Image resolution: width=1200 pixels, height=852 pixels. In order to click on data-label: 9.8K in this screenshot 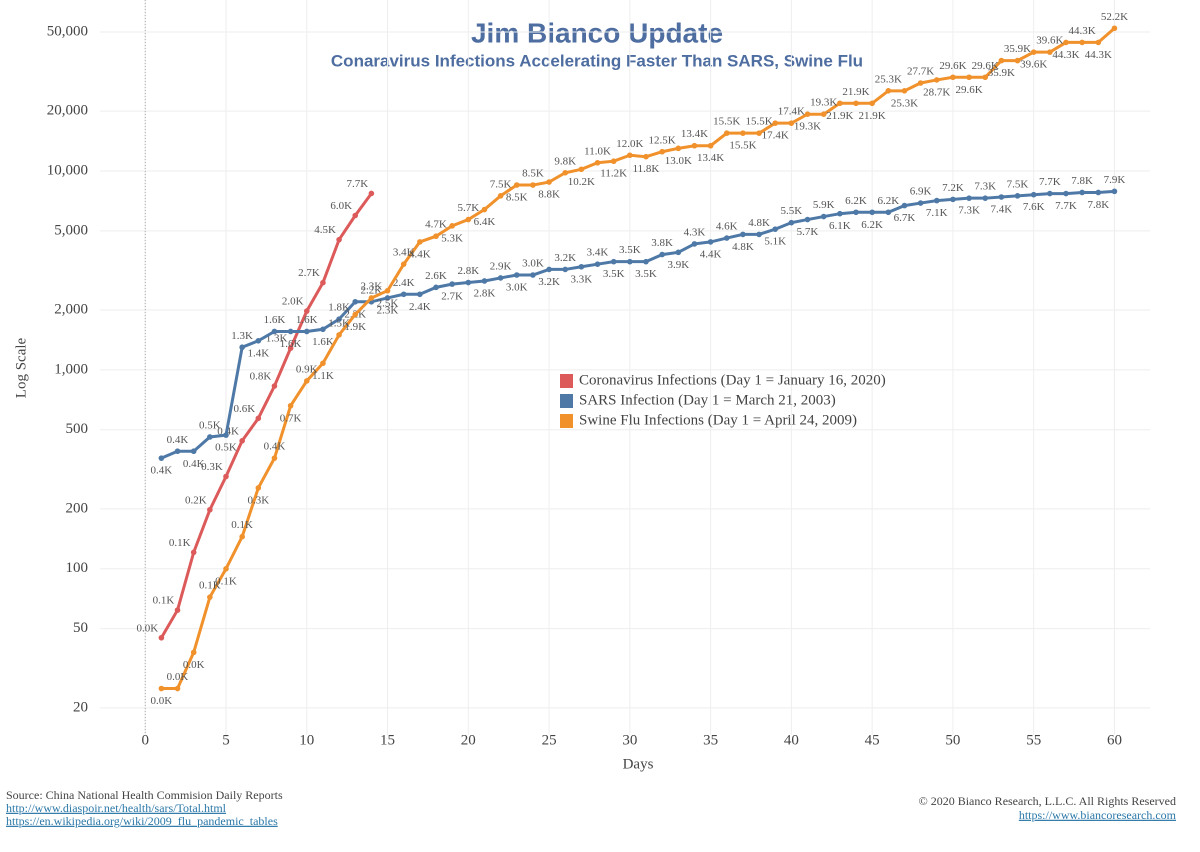, I will do `click(565, 161)`.